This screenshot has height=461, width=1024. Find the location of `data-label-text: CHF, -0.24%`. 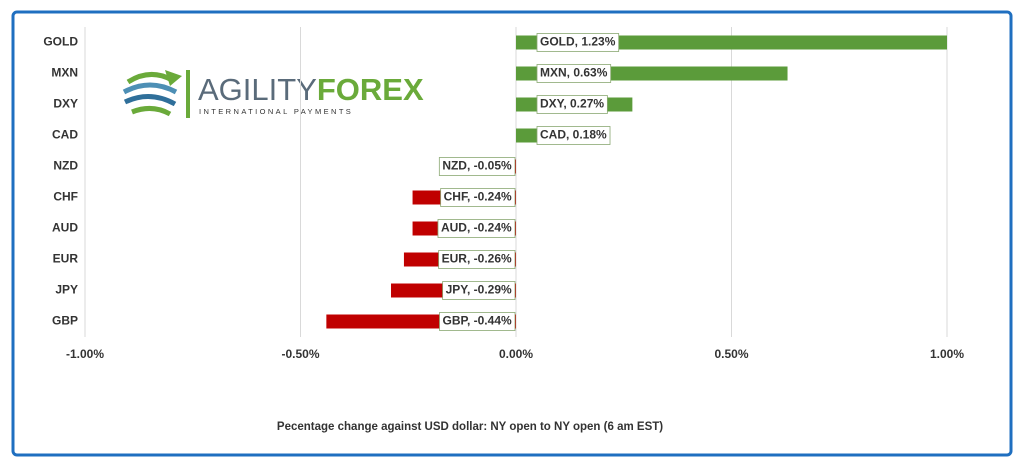

data-label-text: CHF, -0.24% is located at coordinates (478, 197).